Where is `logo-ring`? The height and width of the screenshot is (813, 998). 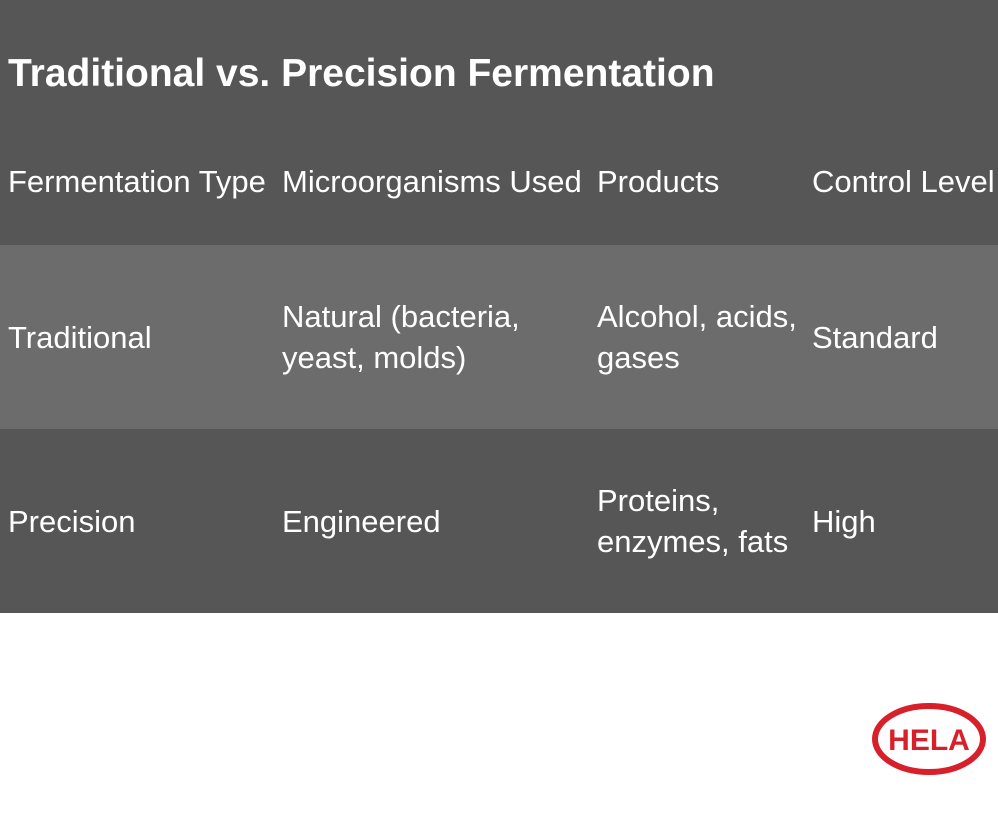 logo-ring is located at coordinates (929, 739).